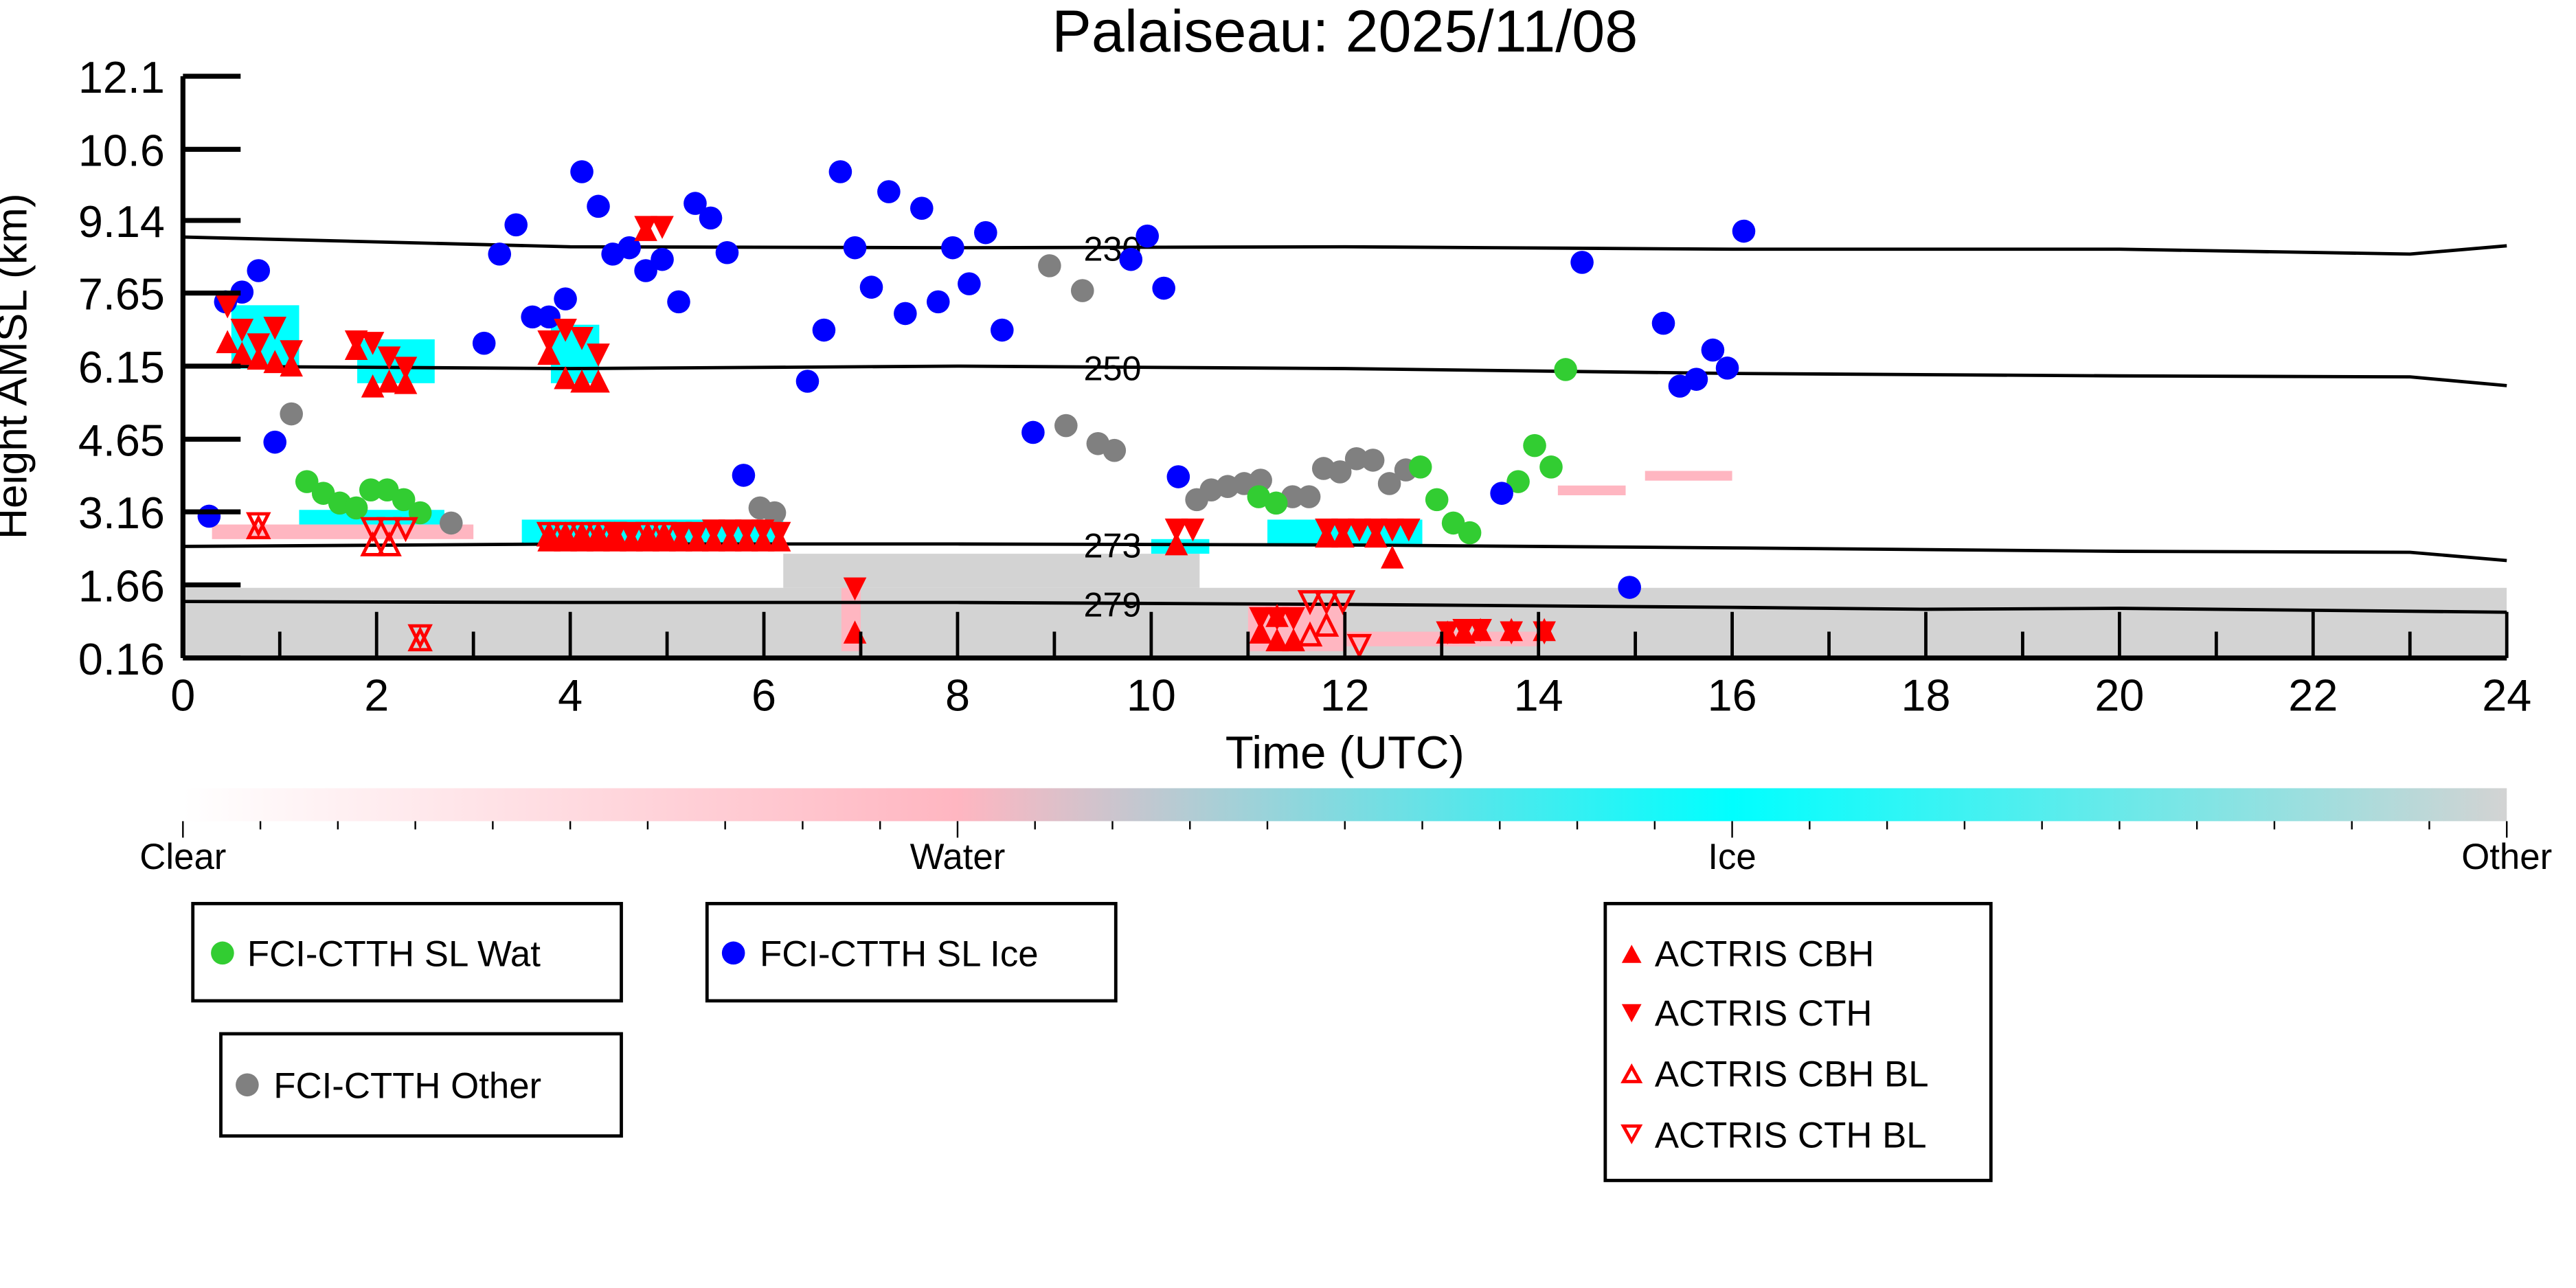 This screenshot has height=1288, width=2576. I want to click on y-tick-label: 10.6, so click(121, 150).